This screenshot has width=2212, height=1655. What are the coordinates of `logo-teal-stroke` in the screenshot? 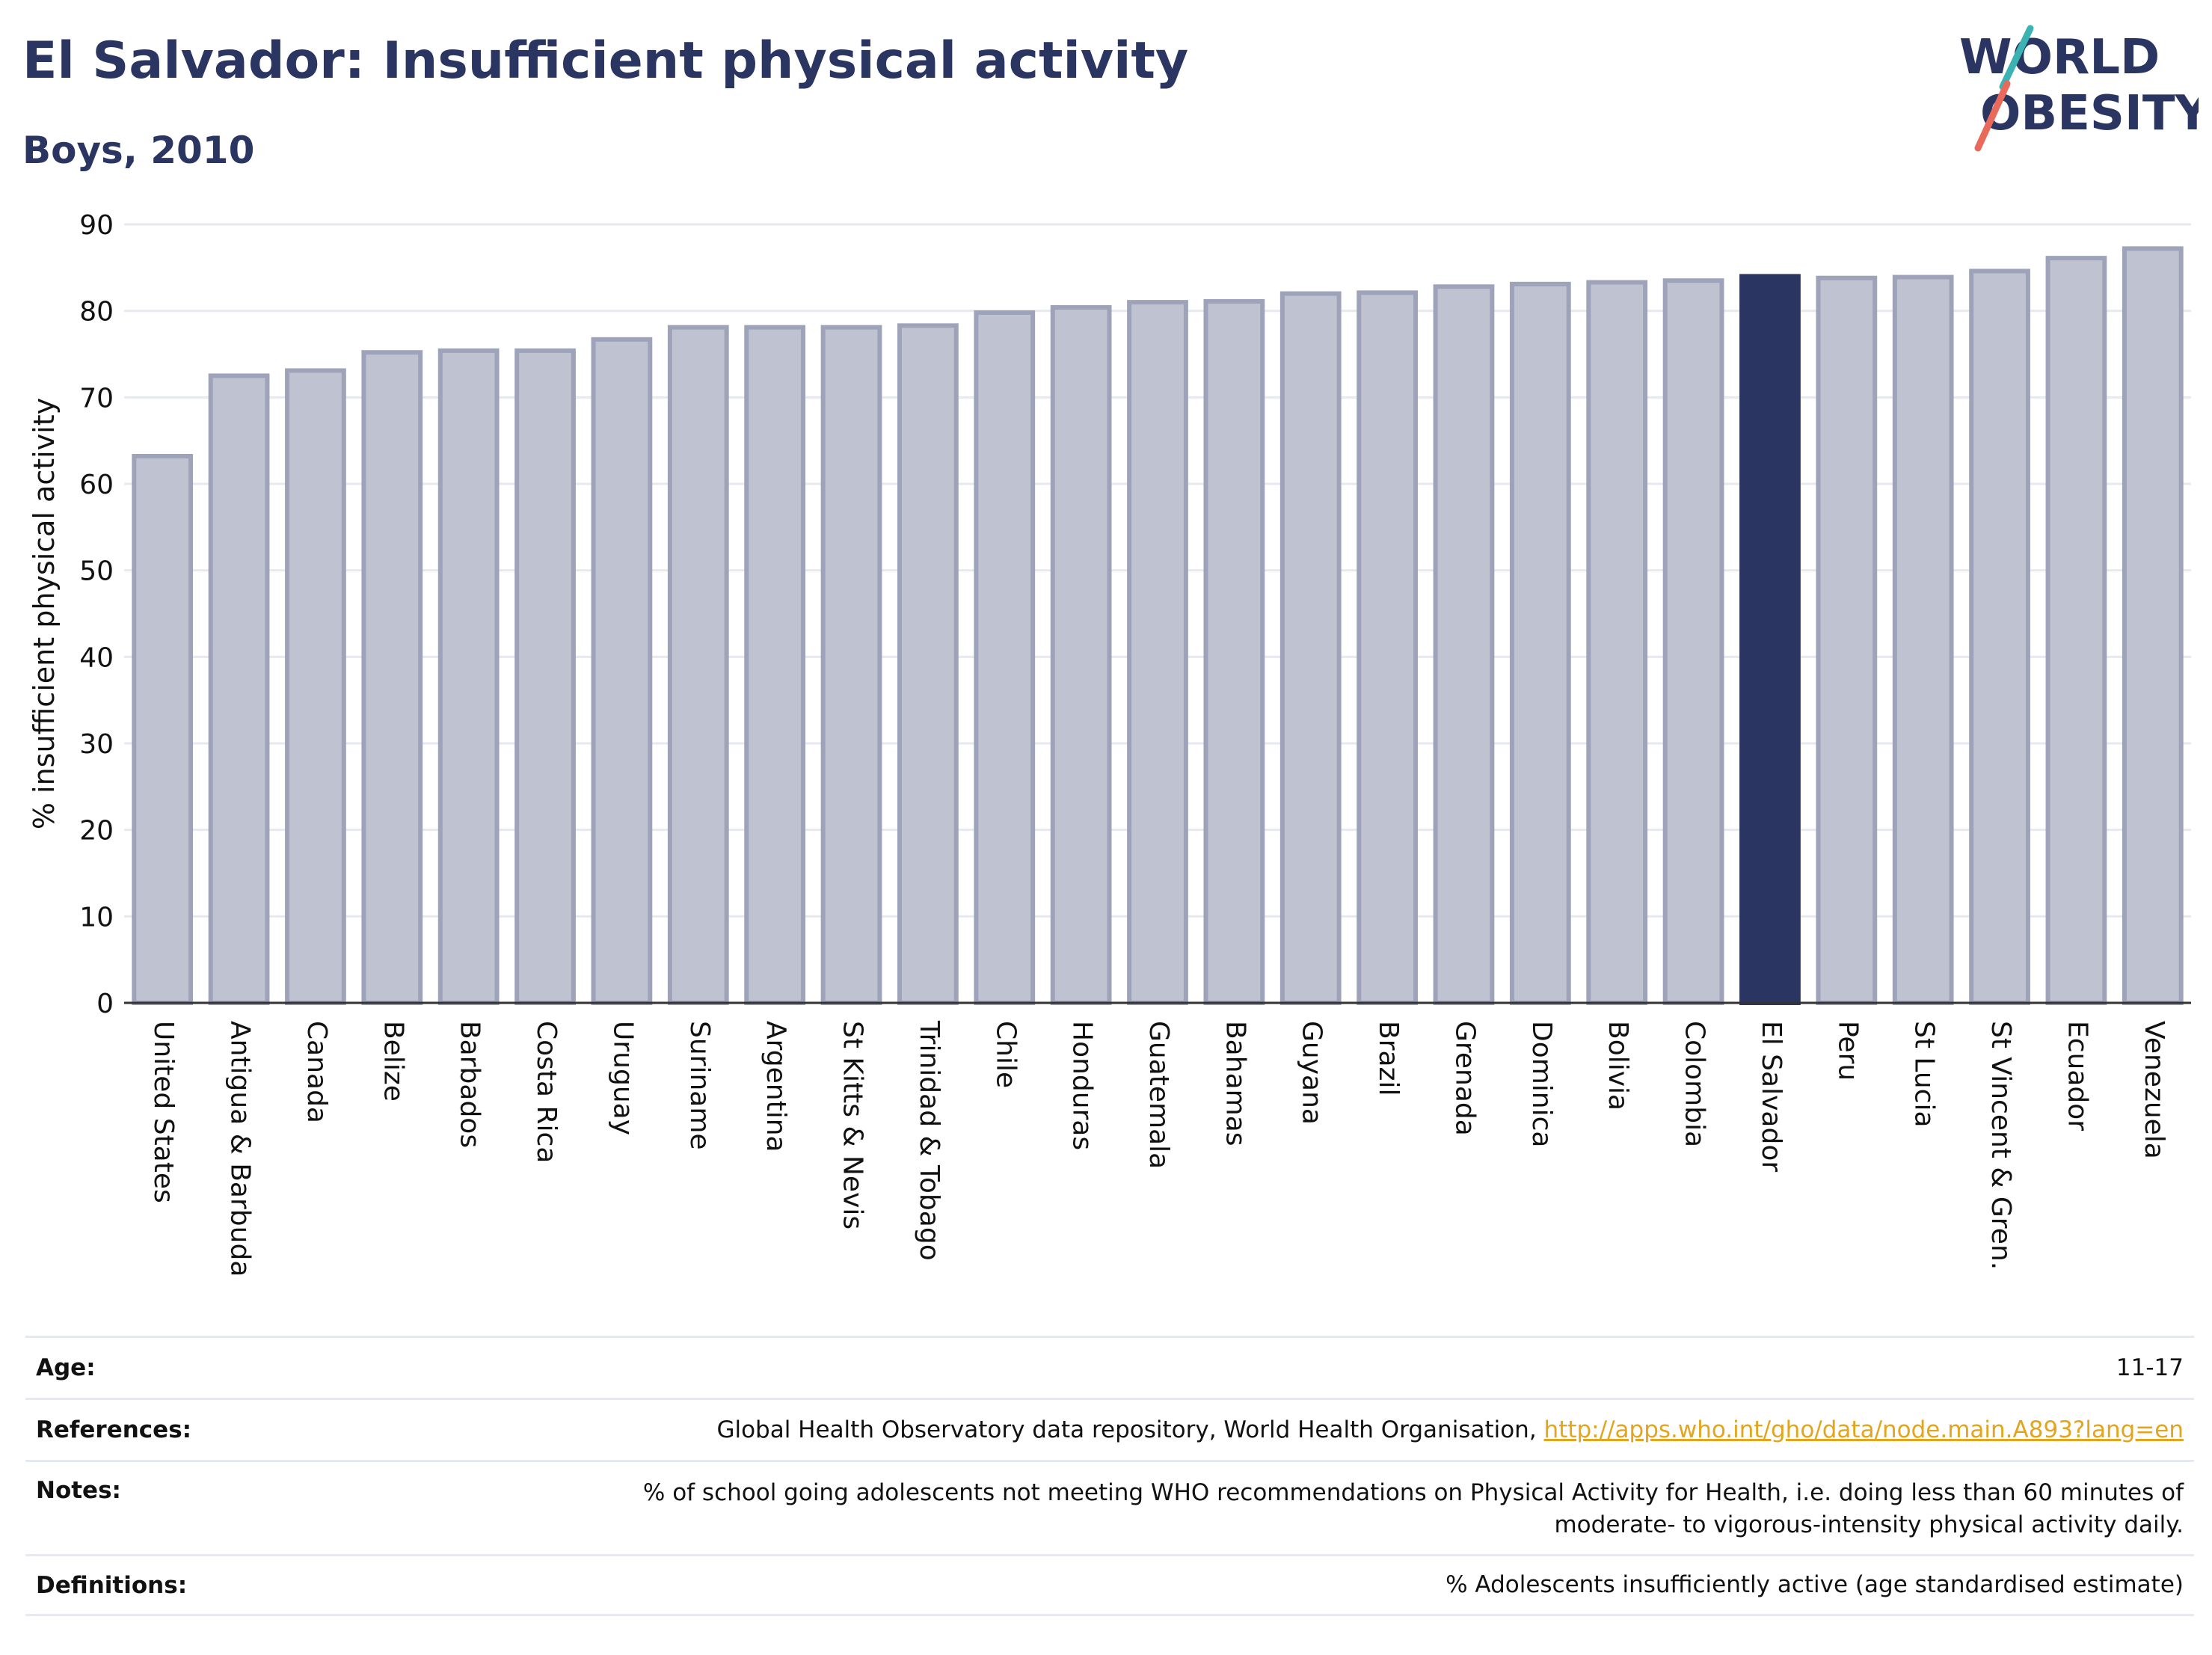 It's located at (2017, 57).